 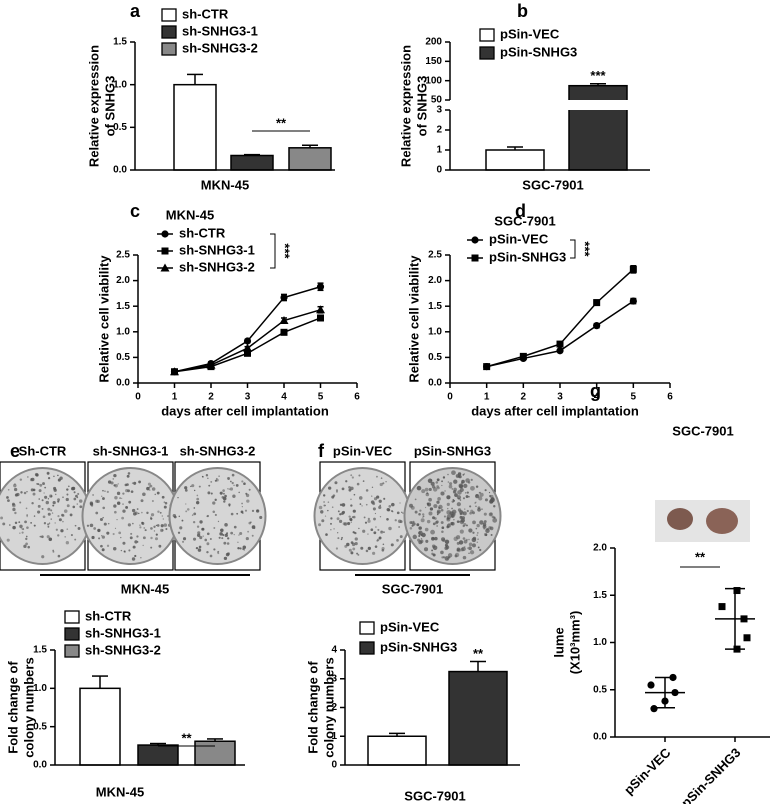 What do you see at coordinates (560, 334) in the screenshot?
I see `series-line` at bounding box center [560, 334].